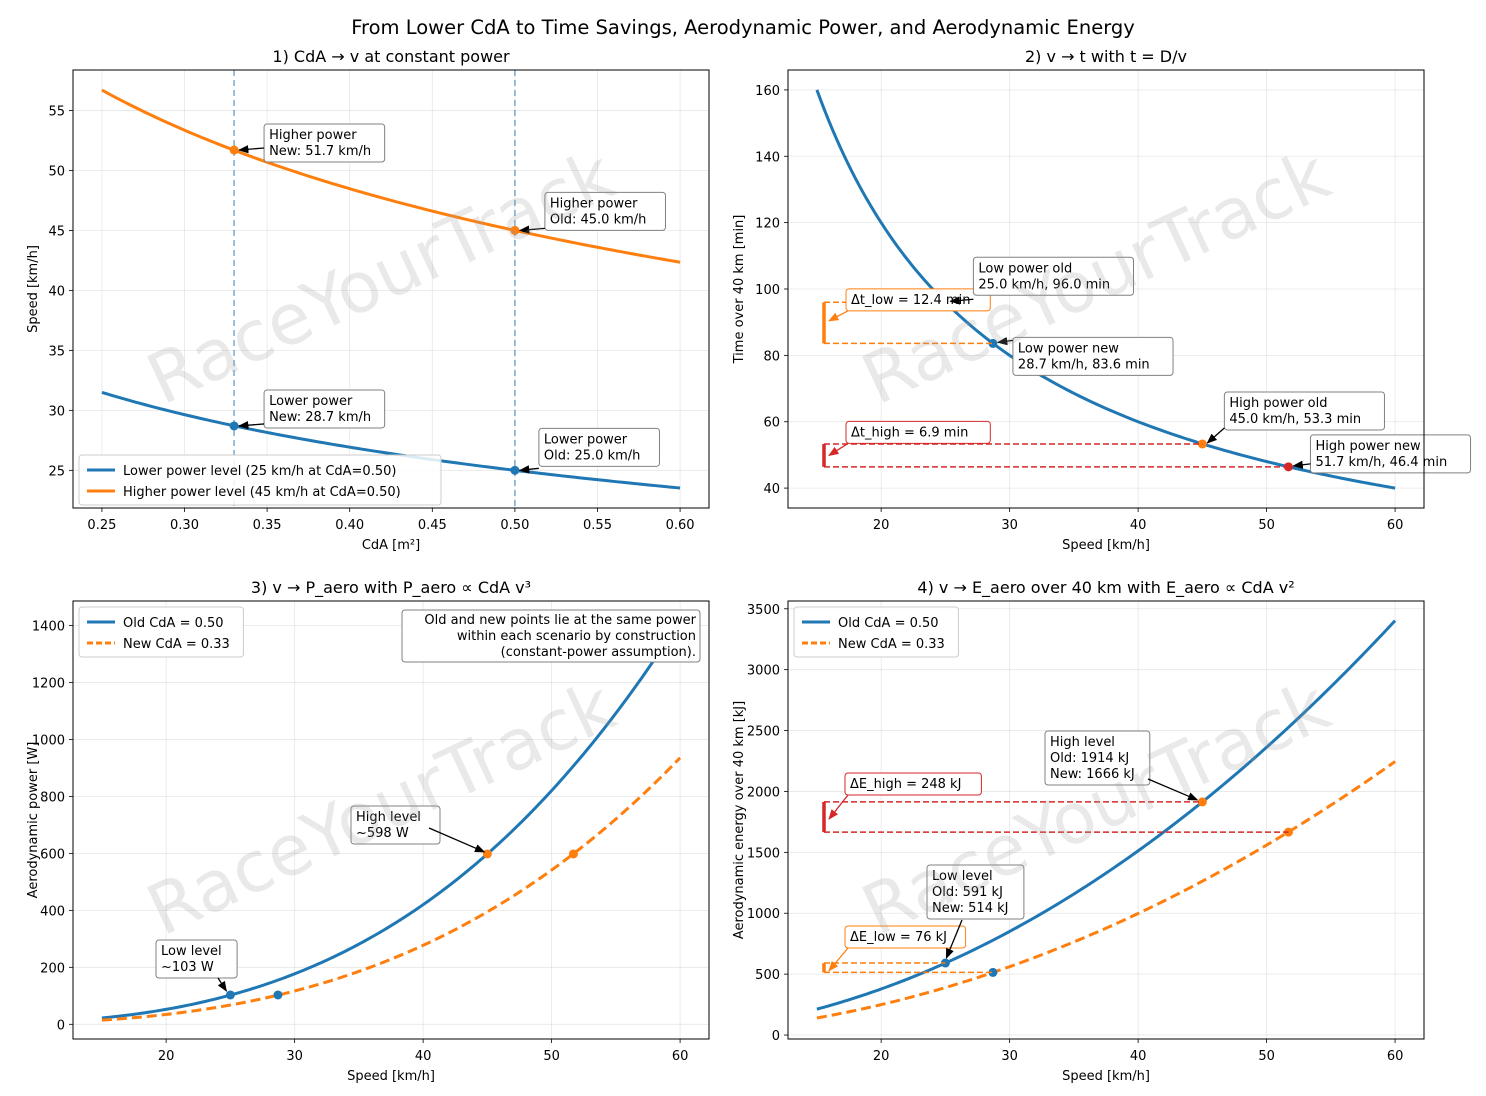 Image resolution: width=1486 pixels, height=1096 pixels. Describe the element at coordinates (767, 91) in the screenshot. I see `y-tick-label: 160` at that location.